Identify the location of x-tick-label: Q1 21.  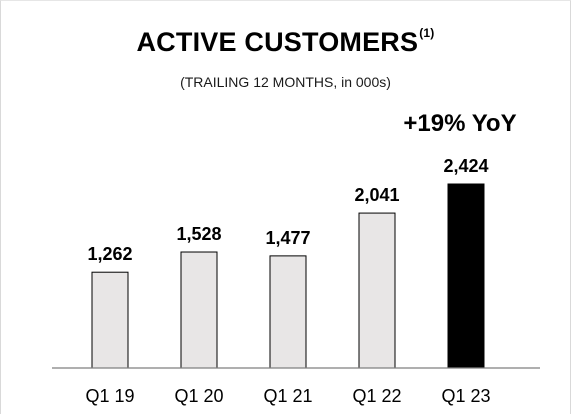
(287, 396).